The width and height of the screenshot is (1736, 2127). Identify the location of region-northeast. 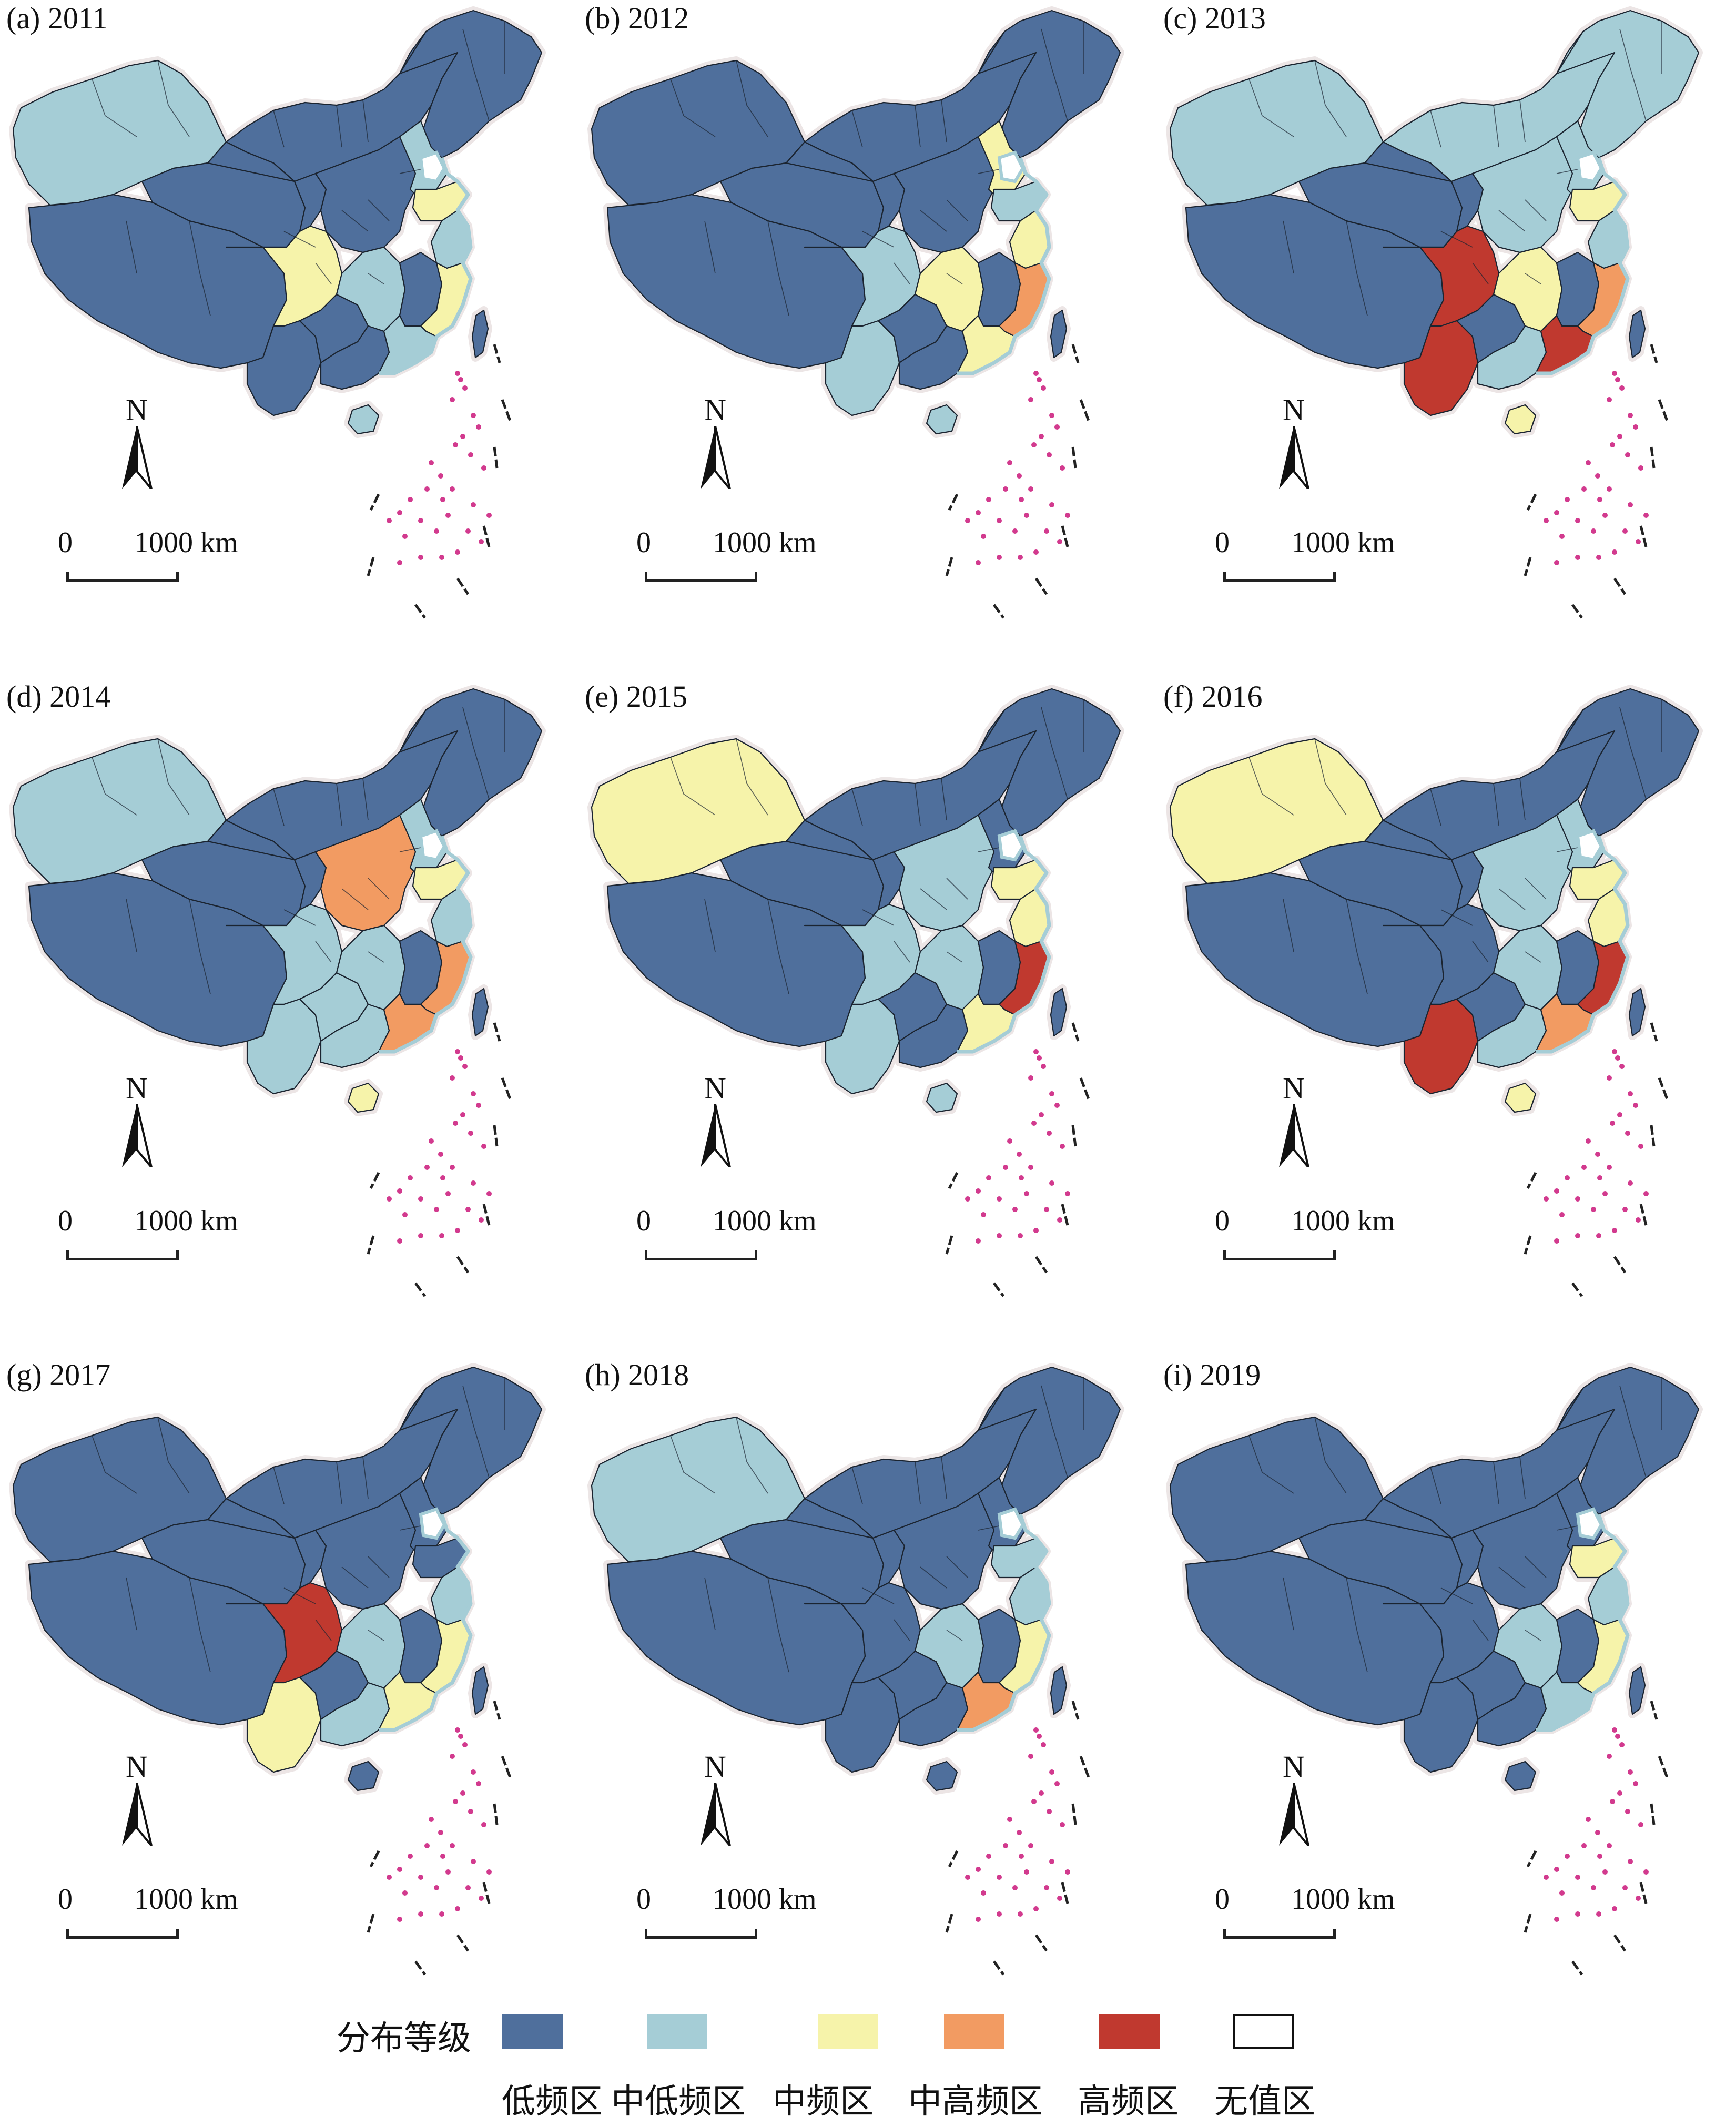
(471, 762).